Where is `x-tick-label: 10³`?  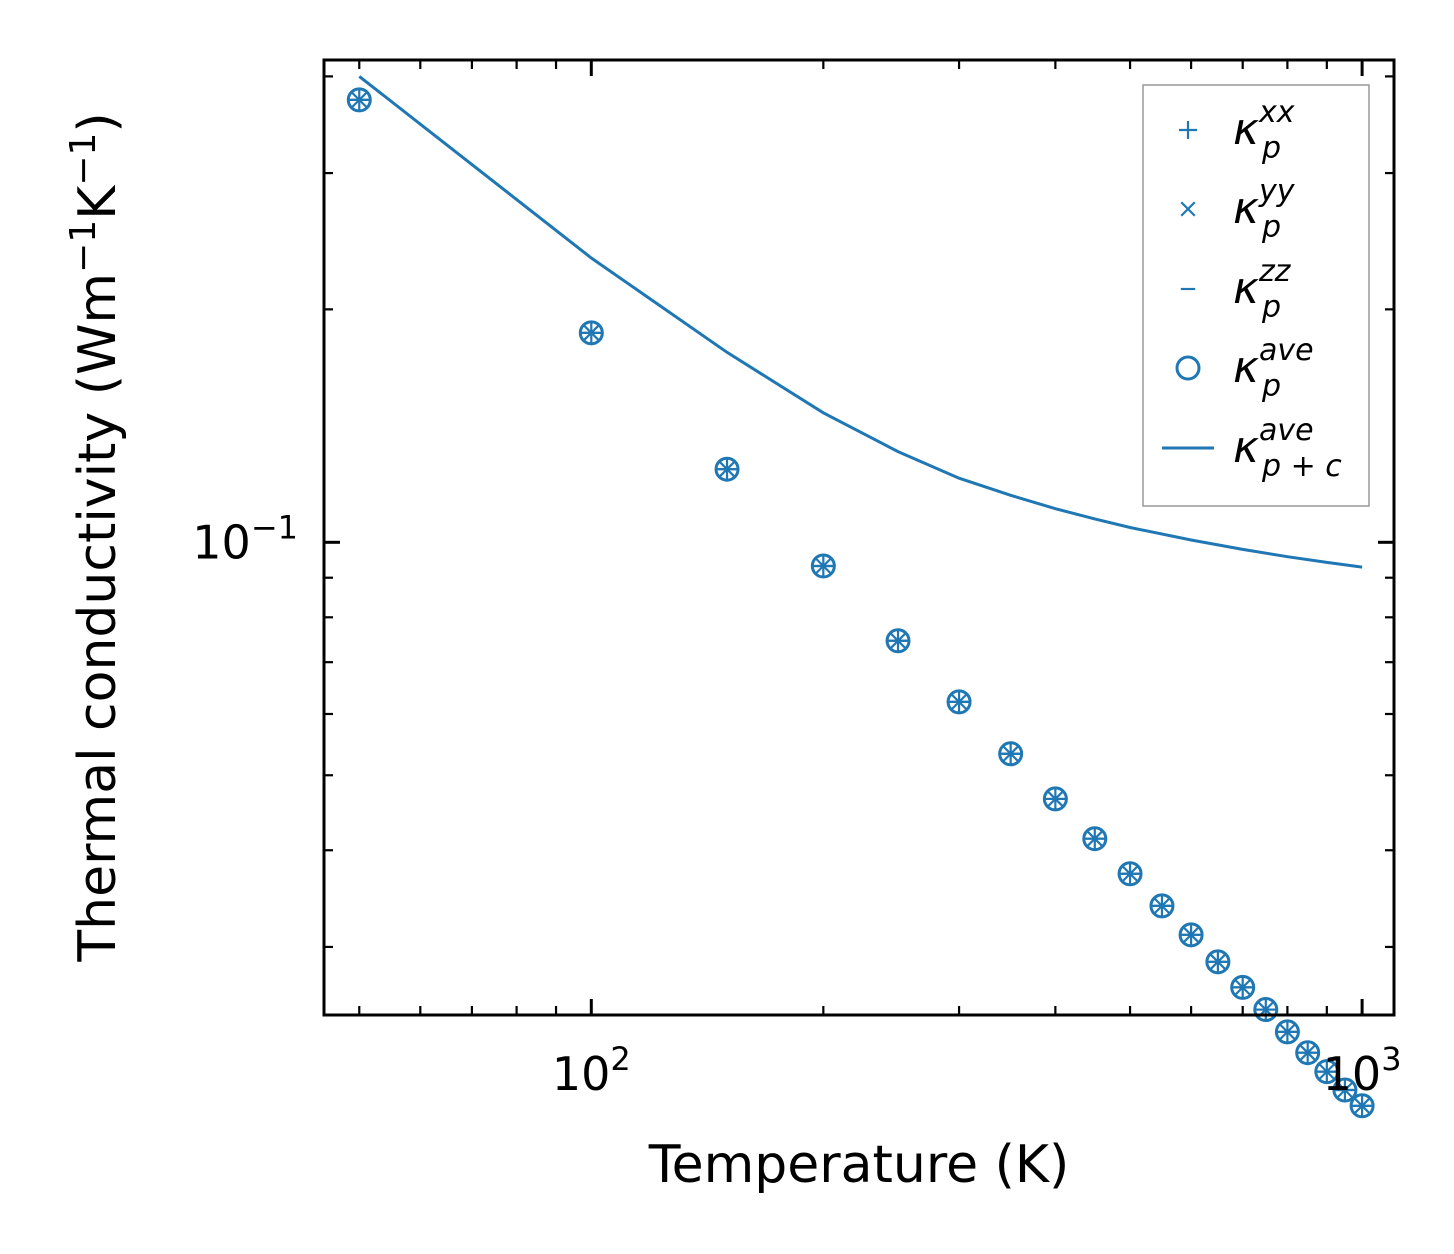 x-tick-label: 10³ is located at coordinates (1362, 1070).